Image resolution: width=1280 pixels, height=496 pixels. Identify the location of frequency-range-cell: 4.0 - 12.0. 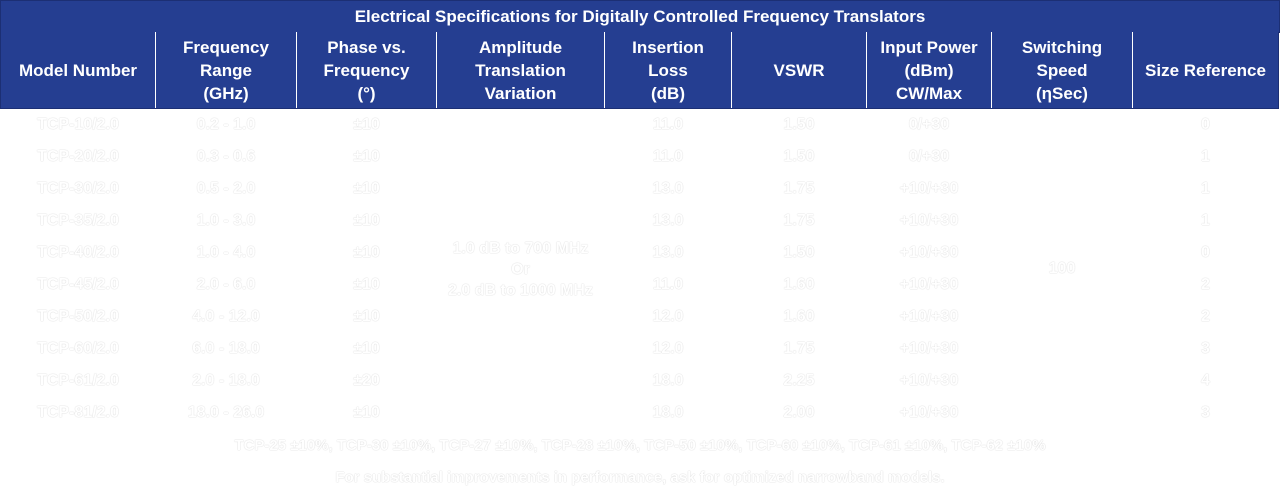
(226, 316).